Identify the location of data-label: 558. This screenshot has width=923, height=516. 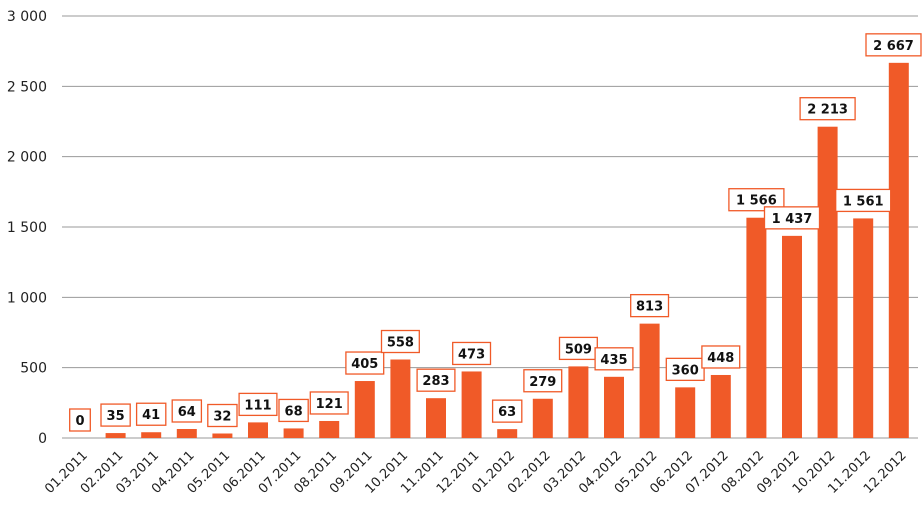
(400, 341).